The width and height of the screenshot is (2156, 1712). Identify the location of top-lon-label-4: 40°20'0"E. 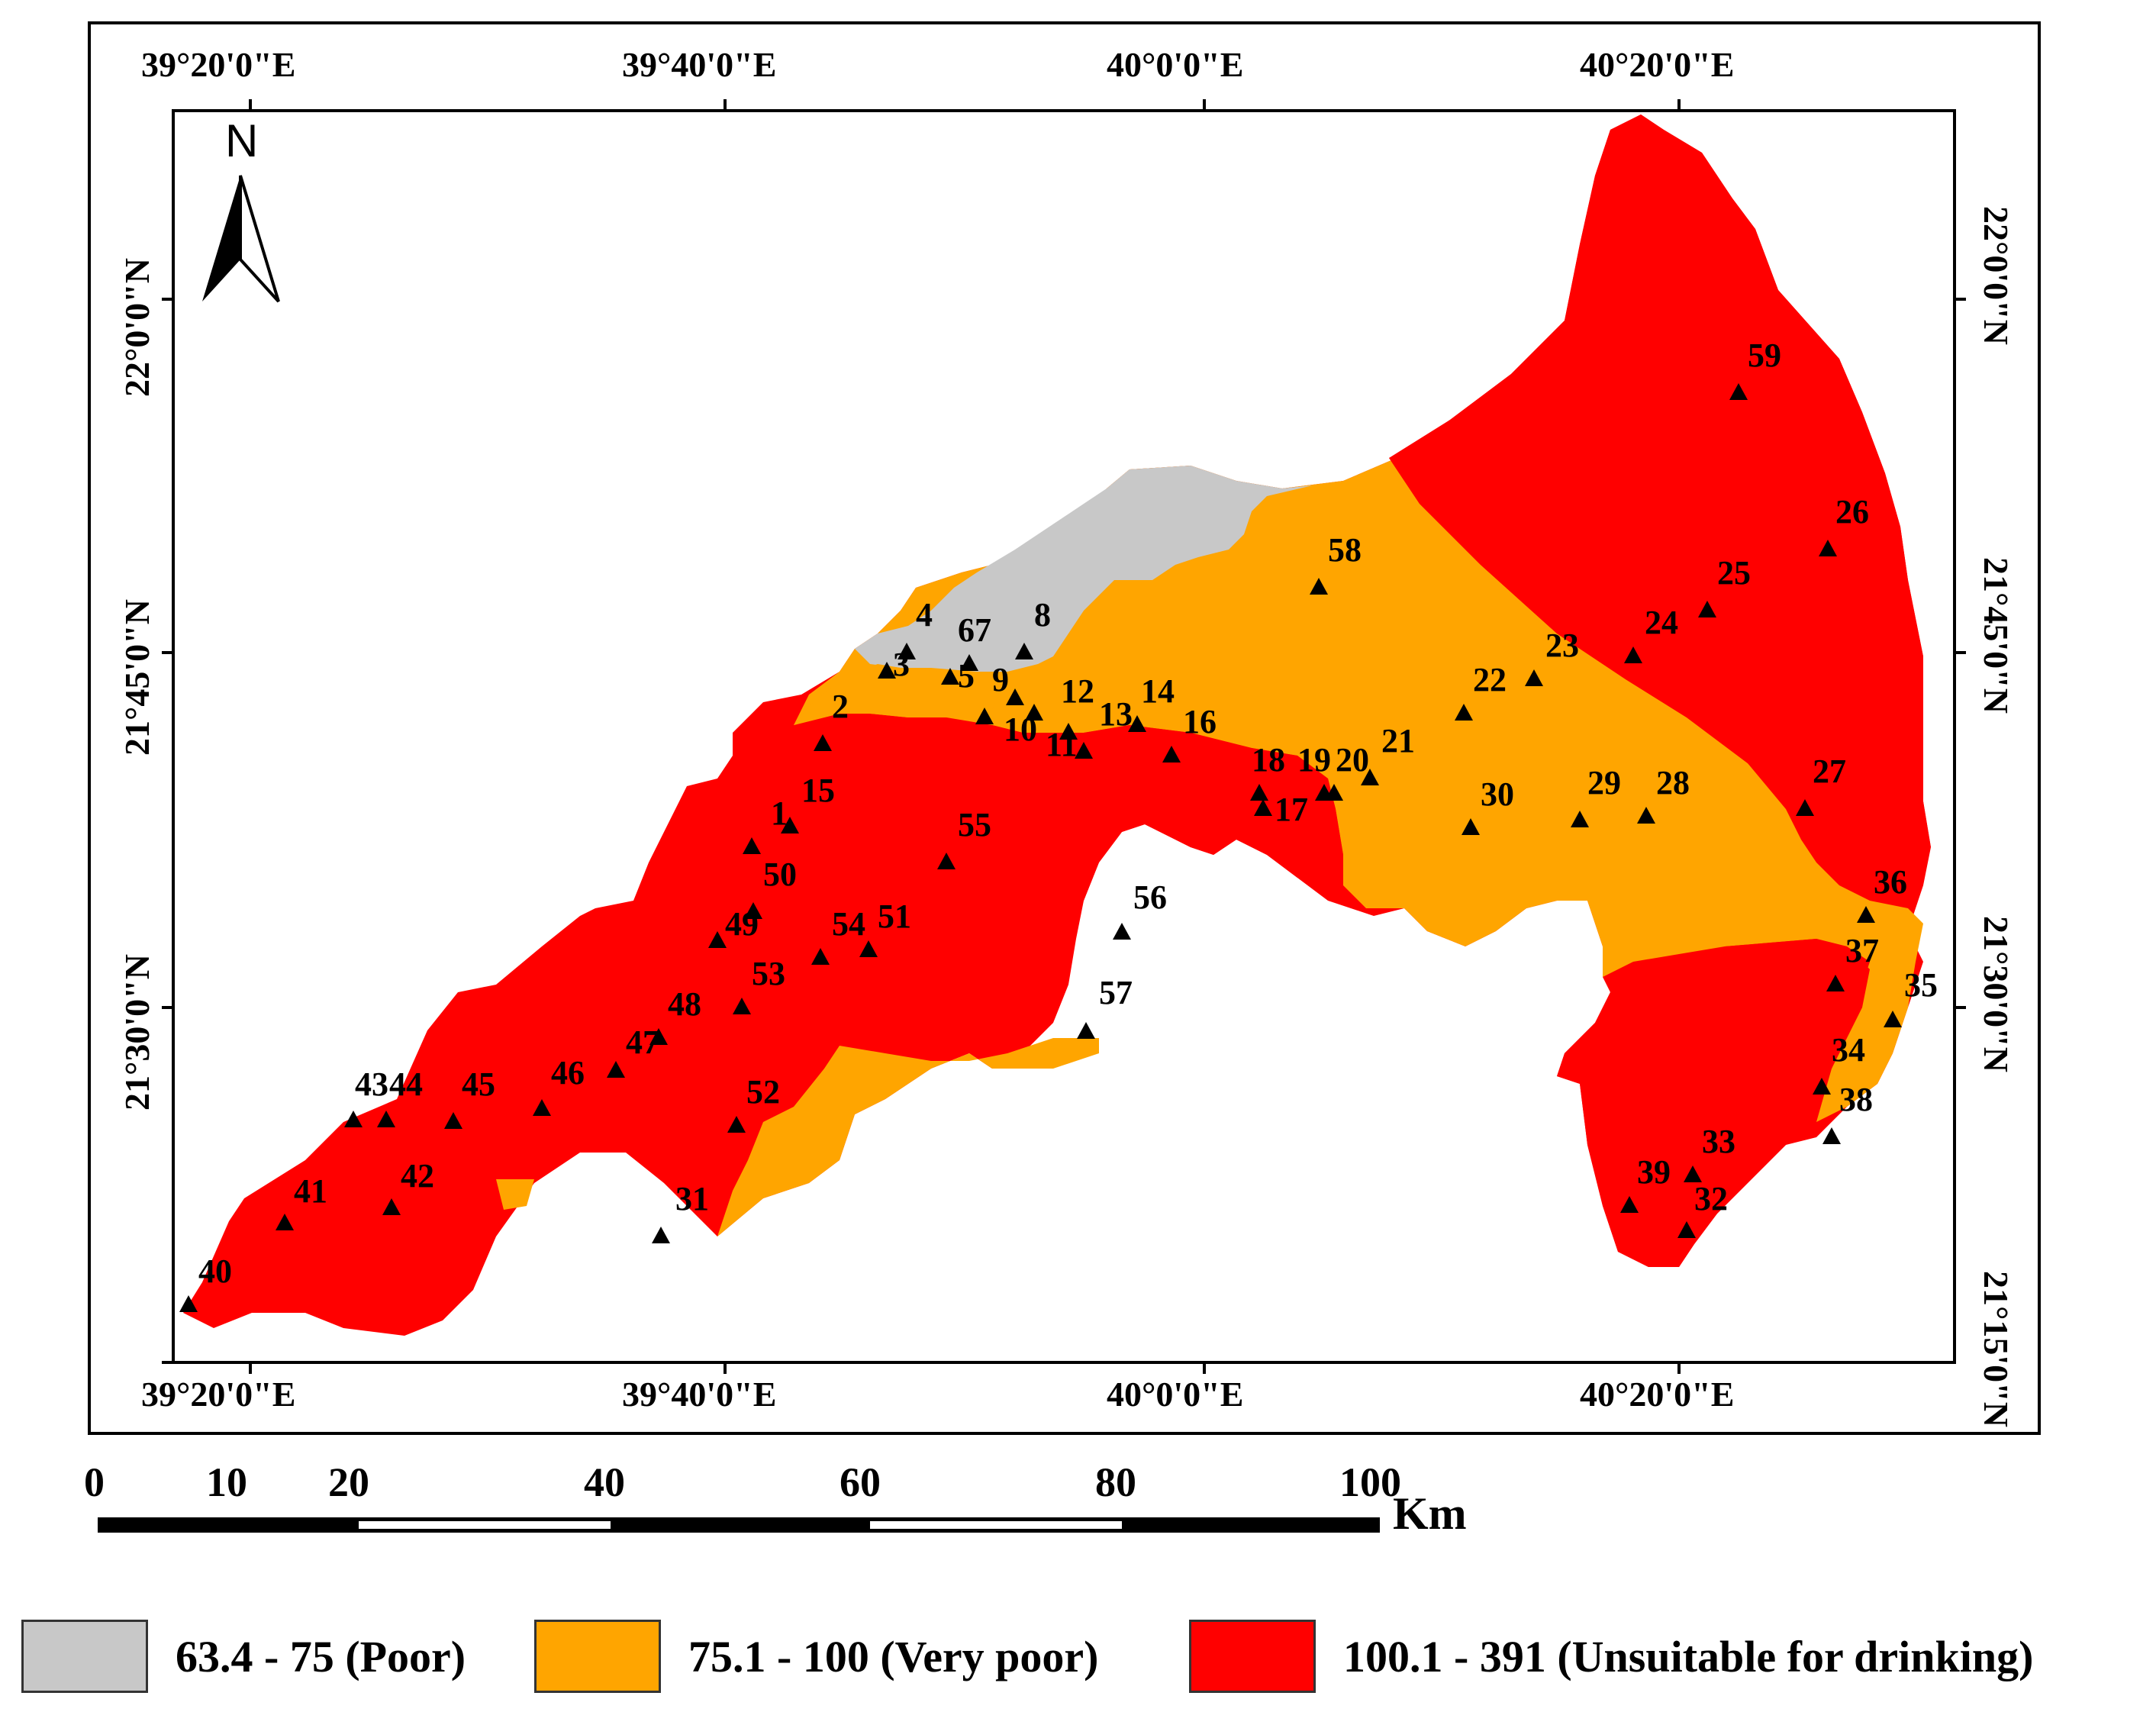
(1657, 65).